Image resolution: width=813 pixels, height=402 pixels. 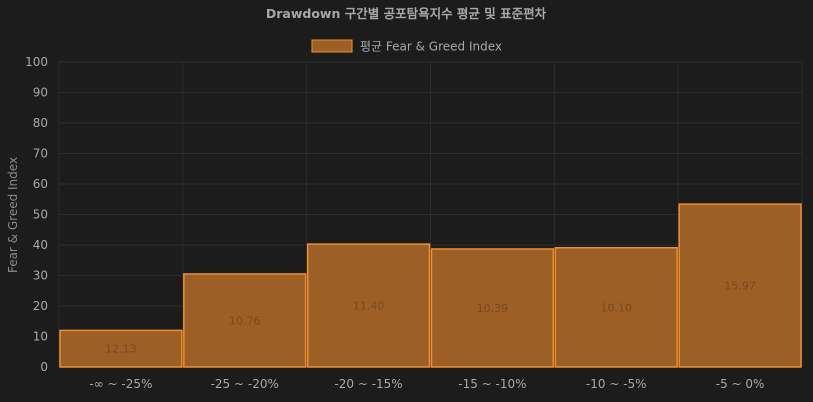 I want to click on bar-std-label: 10.10, so click(x=617, y=307).